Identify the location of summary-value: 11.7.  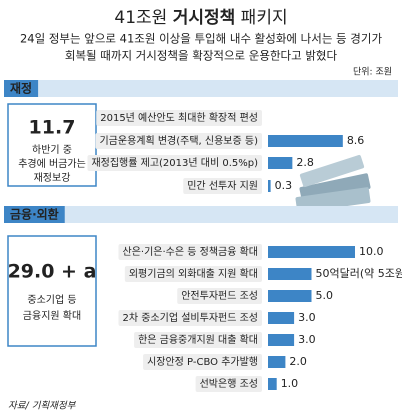
(52, 128).